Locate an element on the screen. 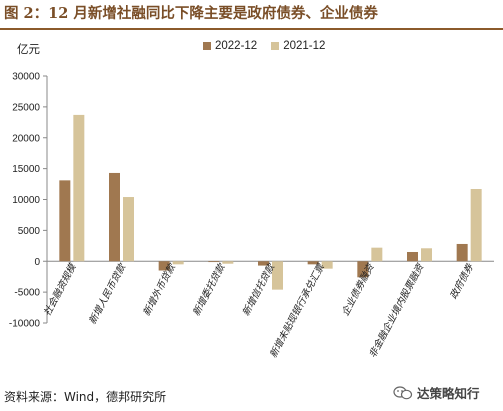 This screenshot has height=411, width=503. title-rule is located at coordinates (251, 29).